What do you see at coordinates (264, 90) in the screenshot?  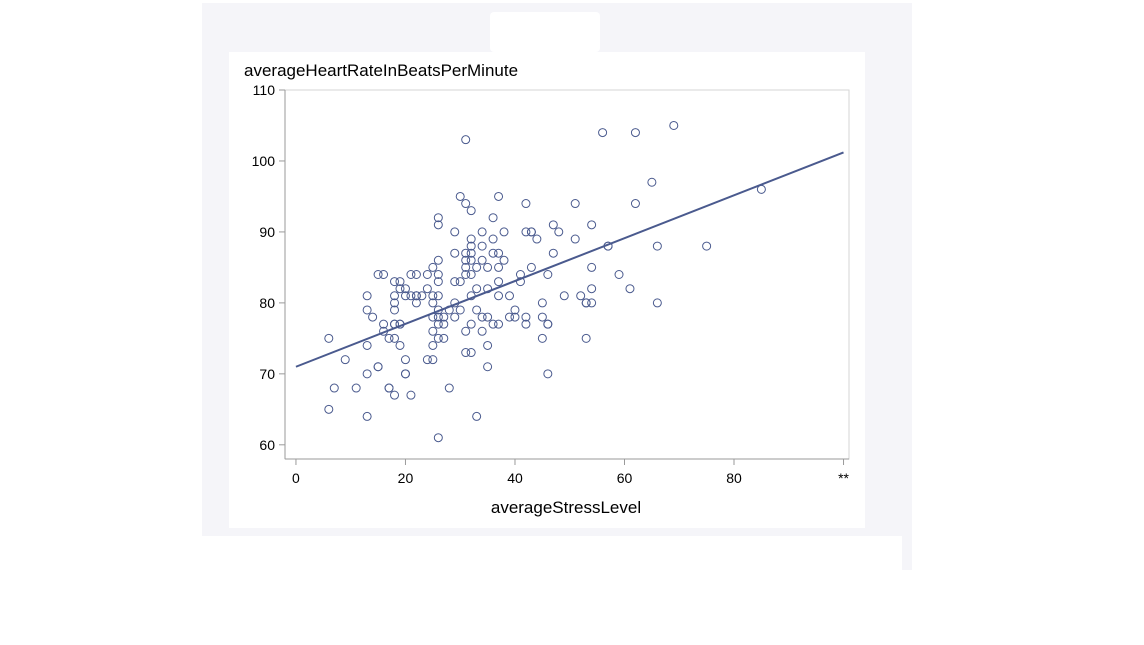 I see `y-tick-label: 110` at bounding box center [264, 90].